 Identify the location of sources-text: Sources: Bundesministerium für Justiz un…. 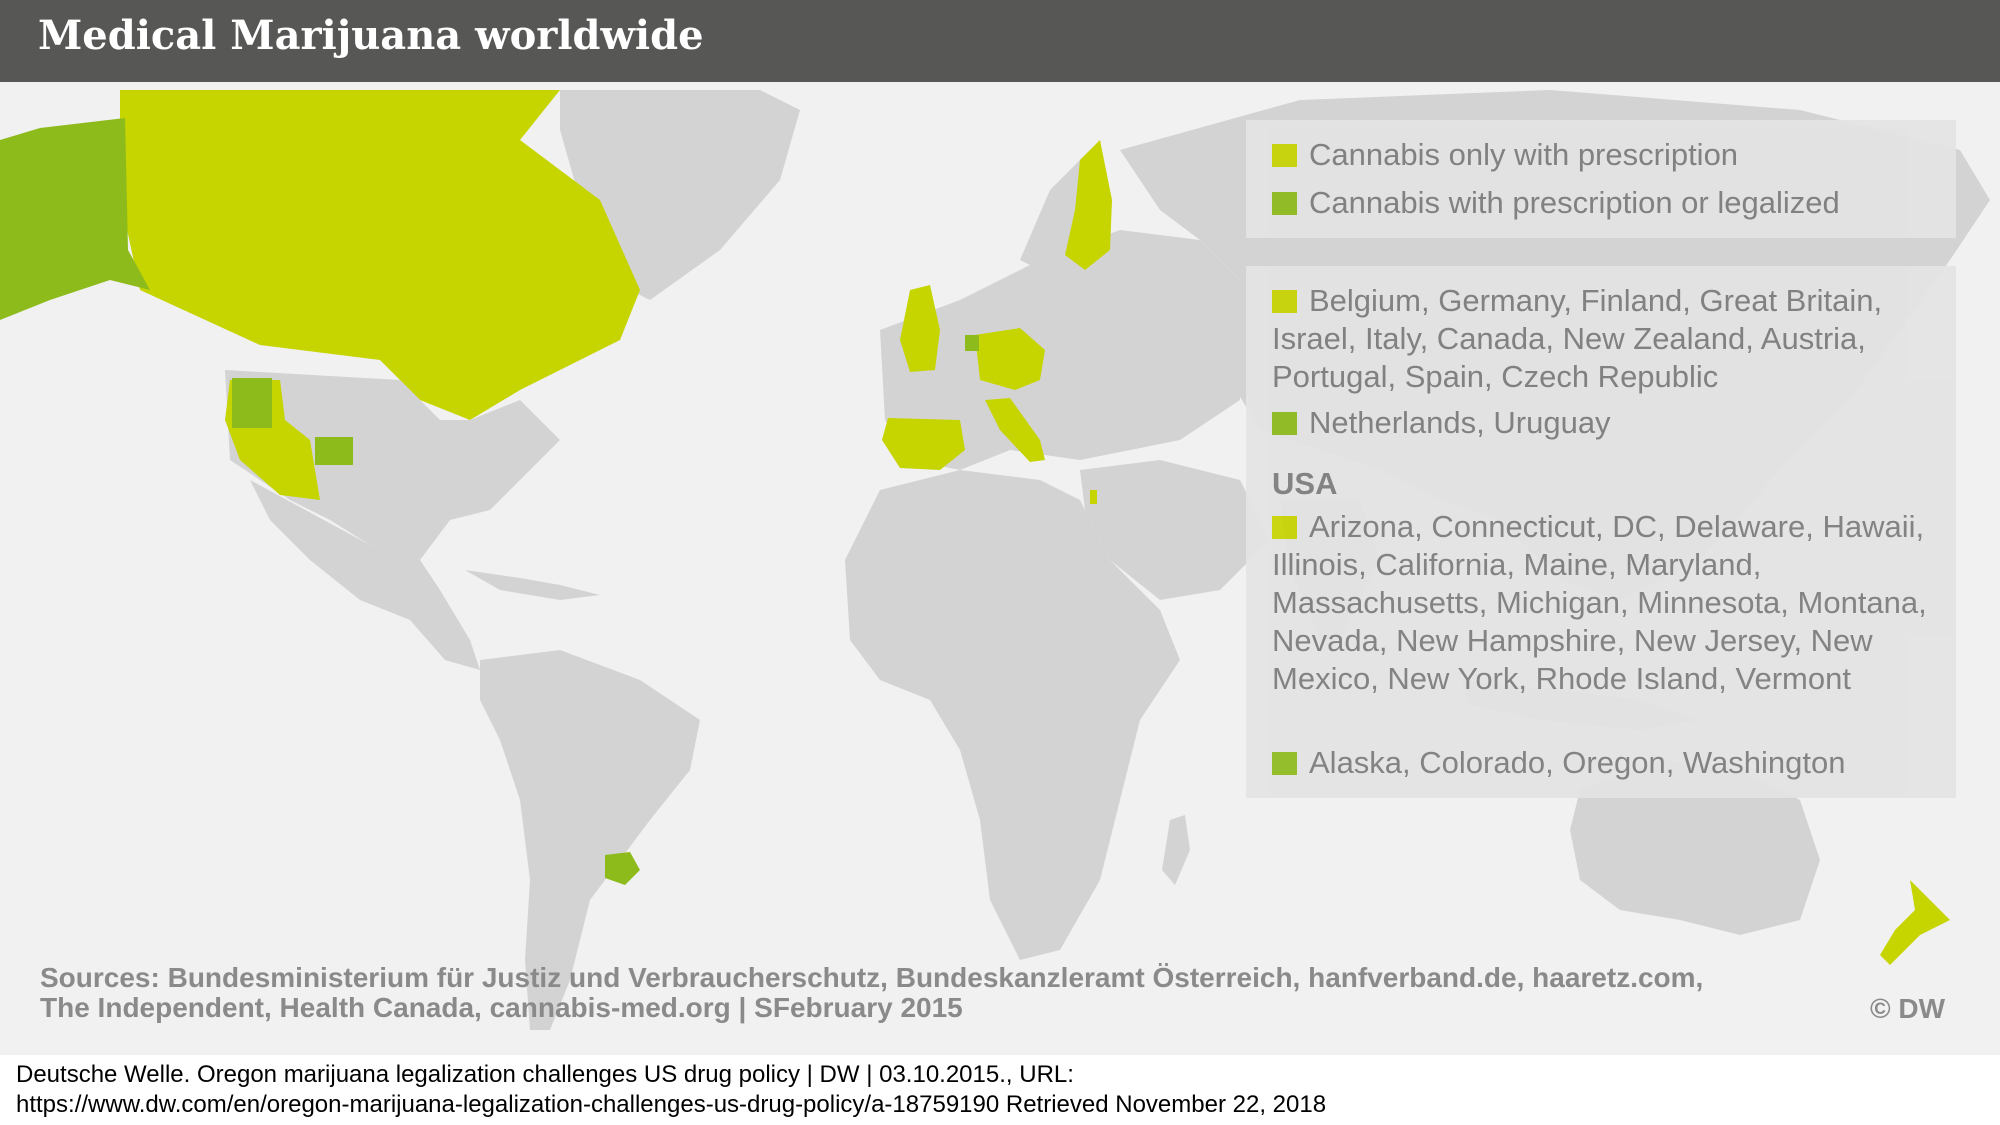
(872, 992).